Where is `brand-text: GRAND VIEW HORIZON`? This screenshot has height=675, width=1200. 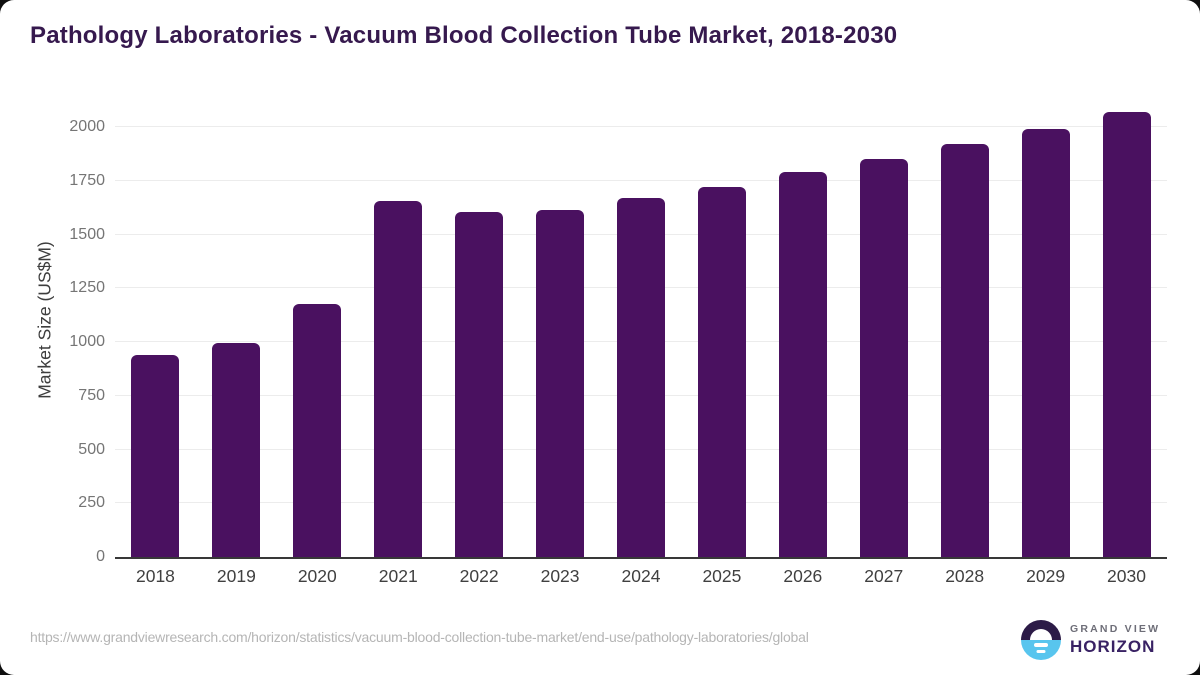
brand-text: GRAND VIEW HORIZON is located at coordinates (1115, 640).